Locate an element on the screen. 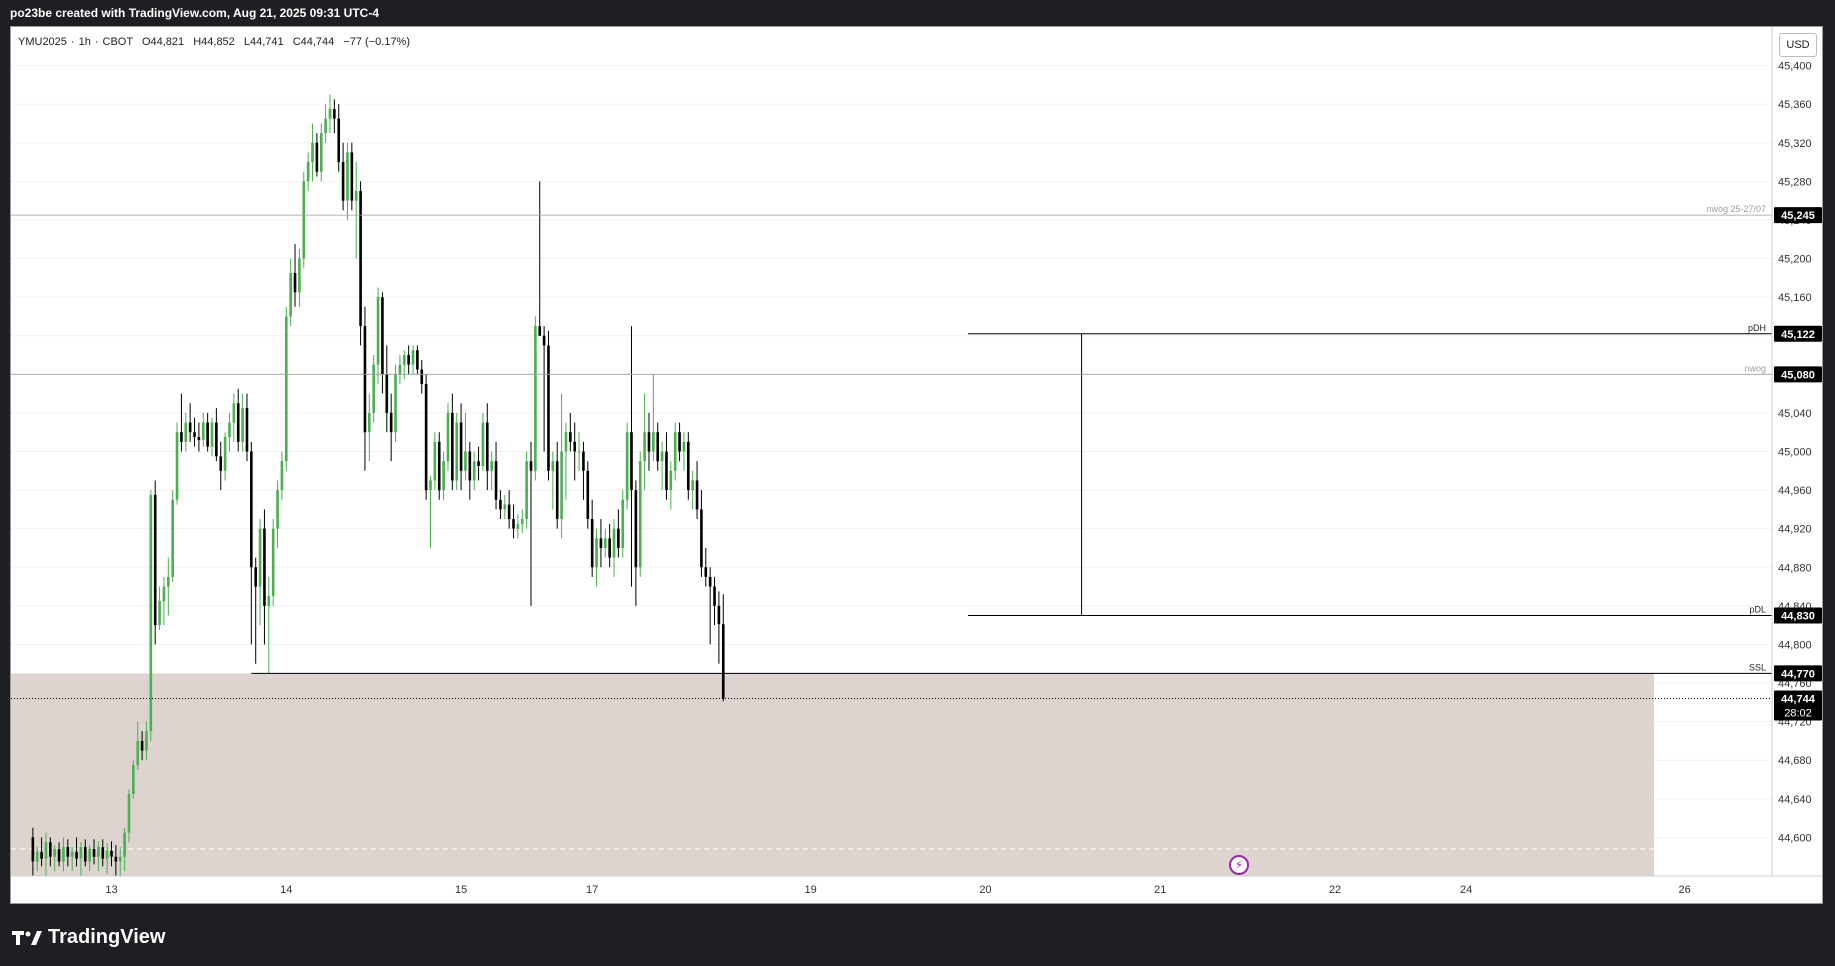  price-tick-label: 44,920 is located at coordinates (1795, 530).